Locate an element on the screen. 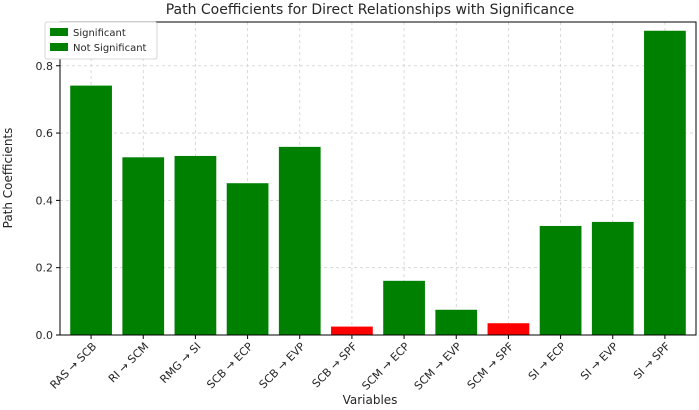  x-tick-label: SCB → SPF is located at coordinates (335, 365).